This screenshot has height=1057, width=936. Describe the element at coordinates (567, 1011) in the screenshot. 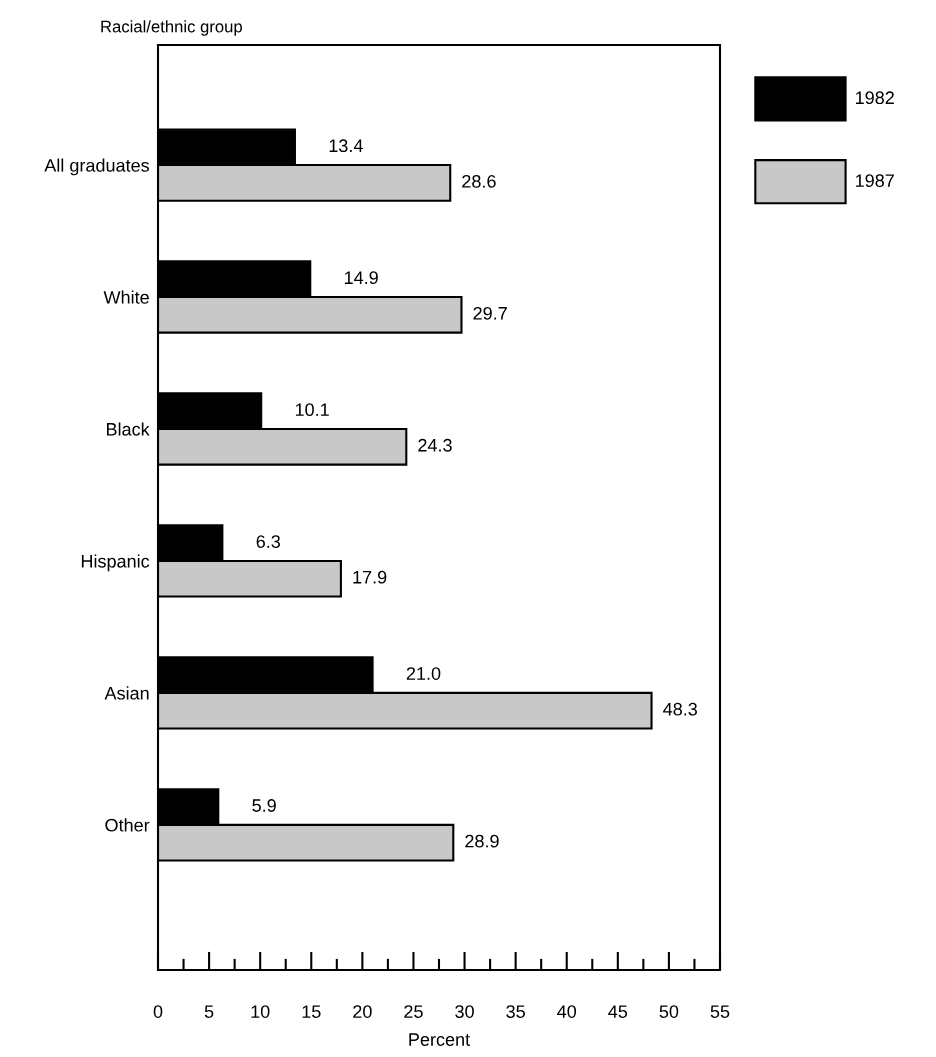

I see `x-tick-label: 40` at that location.